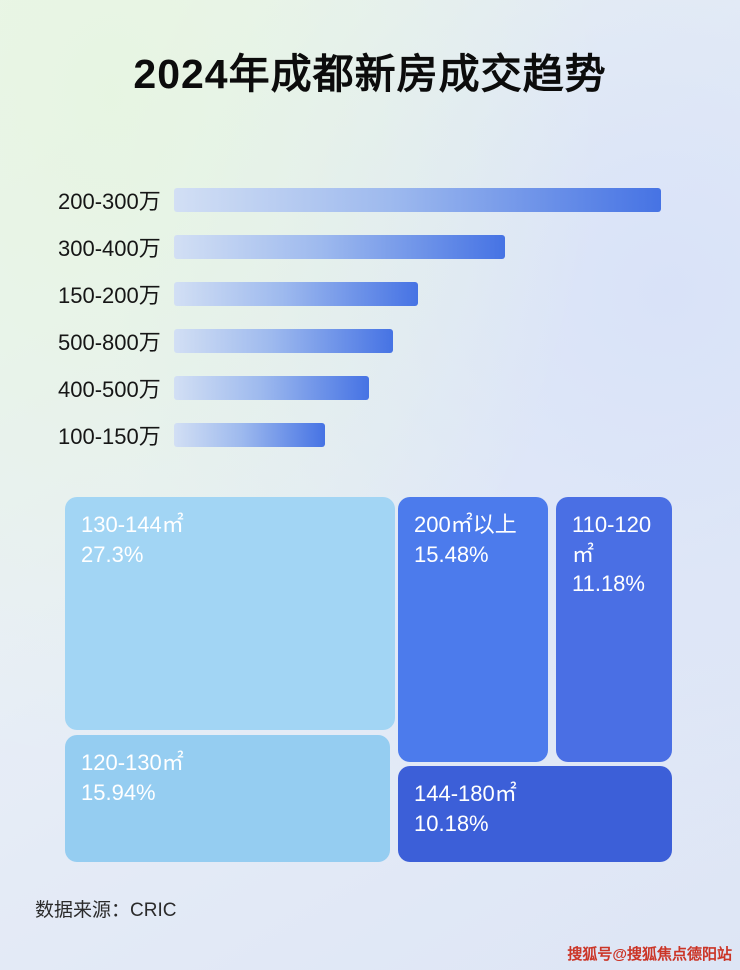 The image size is (740, 970). Describe the element at coordinates (109, 201) in the screenshot. I see `bar-category-label: 200-300万` at that location.